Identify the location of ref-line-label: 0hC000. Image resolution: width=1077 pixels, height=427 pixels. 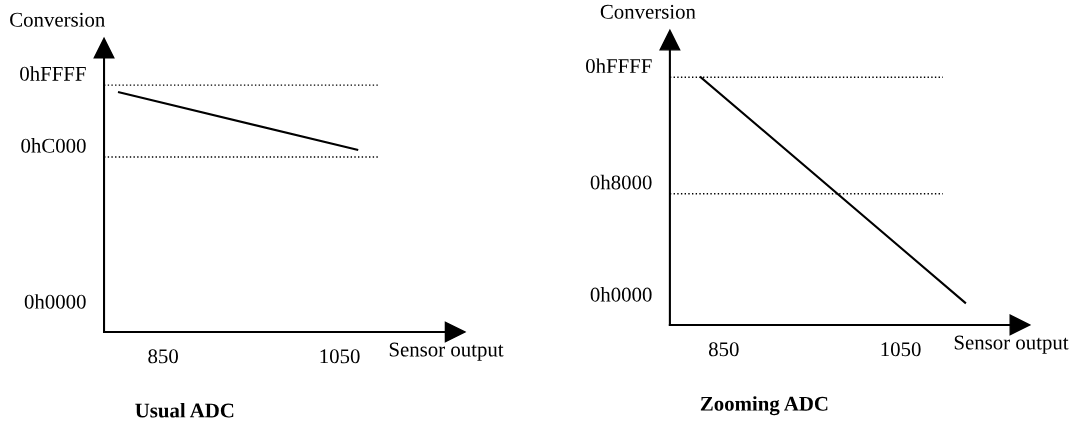
(53, 145).